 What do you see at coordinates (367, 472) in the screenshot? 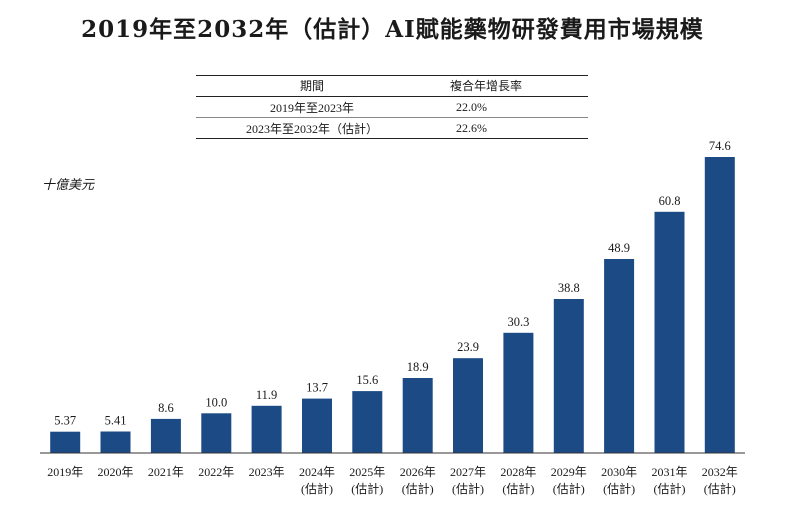
I see `x-tick-label: 2025年` at bounding box center [367, 472].